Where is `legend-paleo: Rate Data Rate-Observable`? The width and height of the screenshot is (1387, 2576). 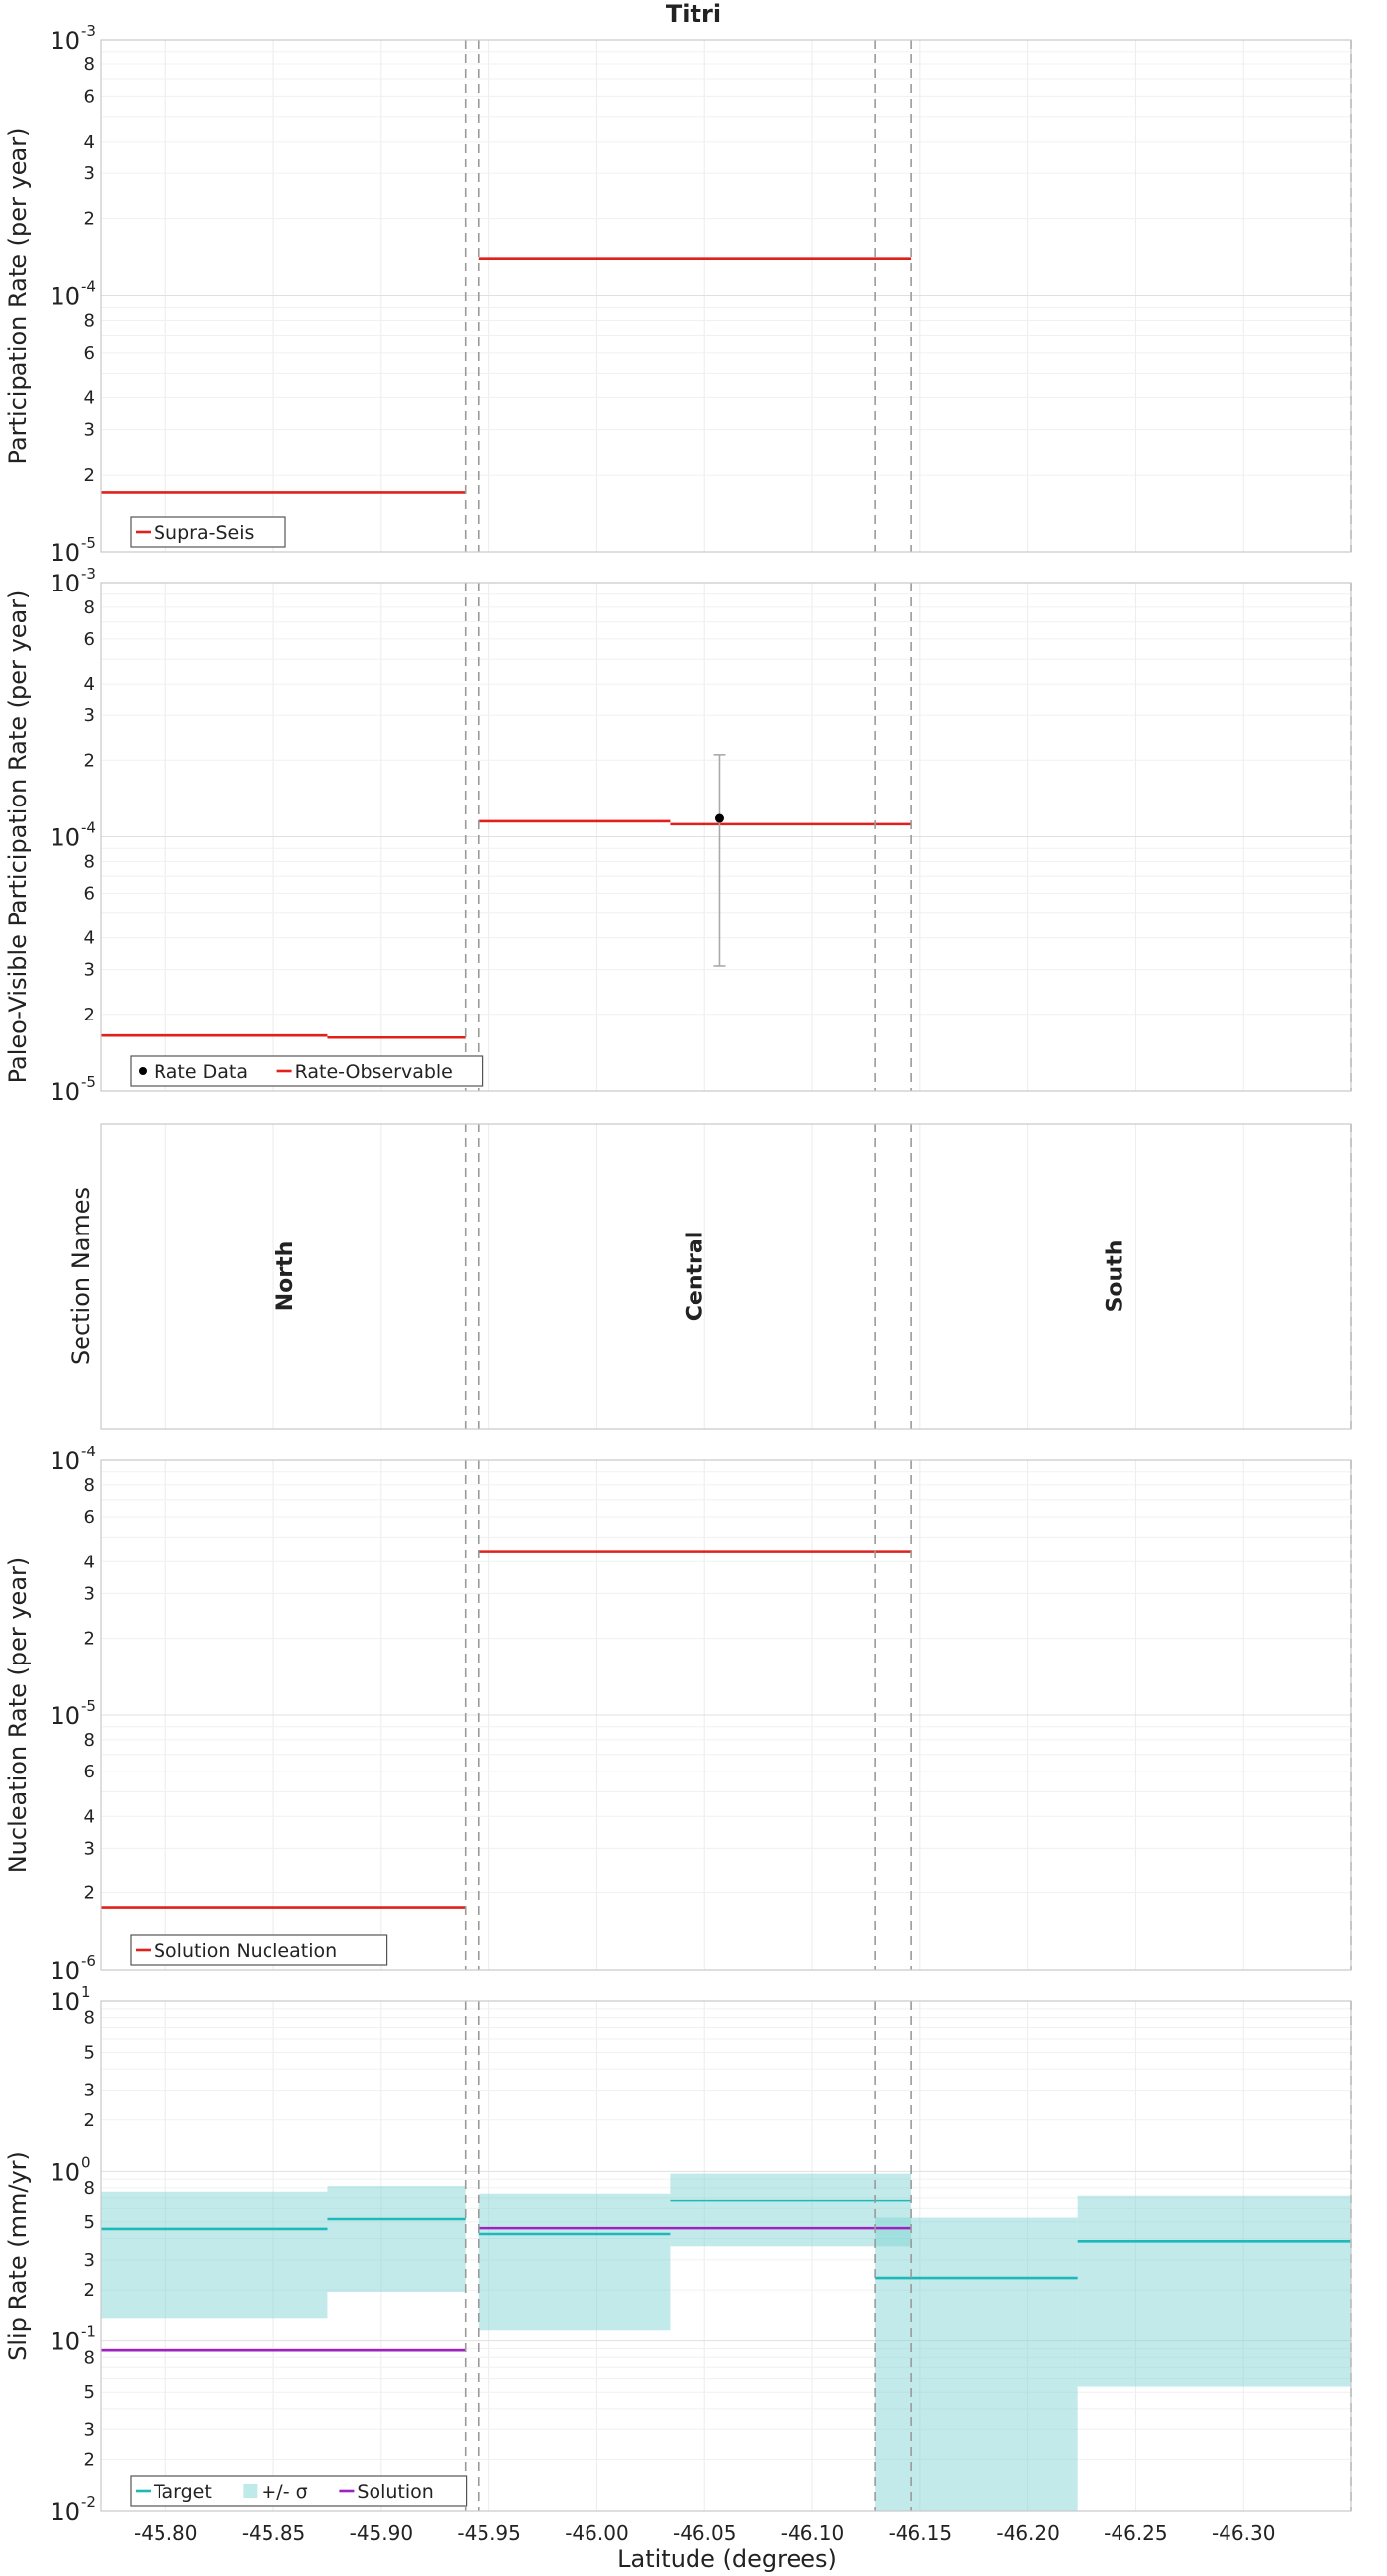 legend-paleo: Rate Data Rate-Observable is located at coordinates (307, 1071).